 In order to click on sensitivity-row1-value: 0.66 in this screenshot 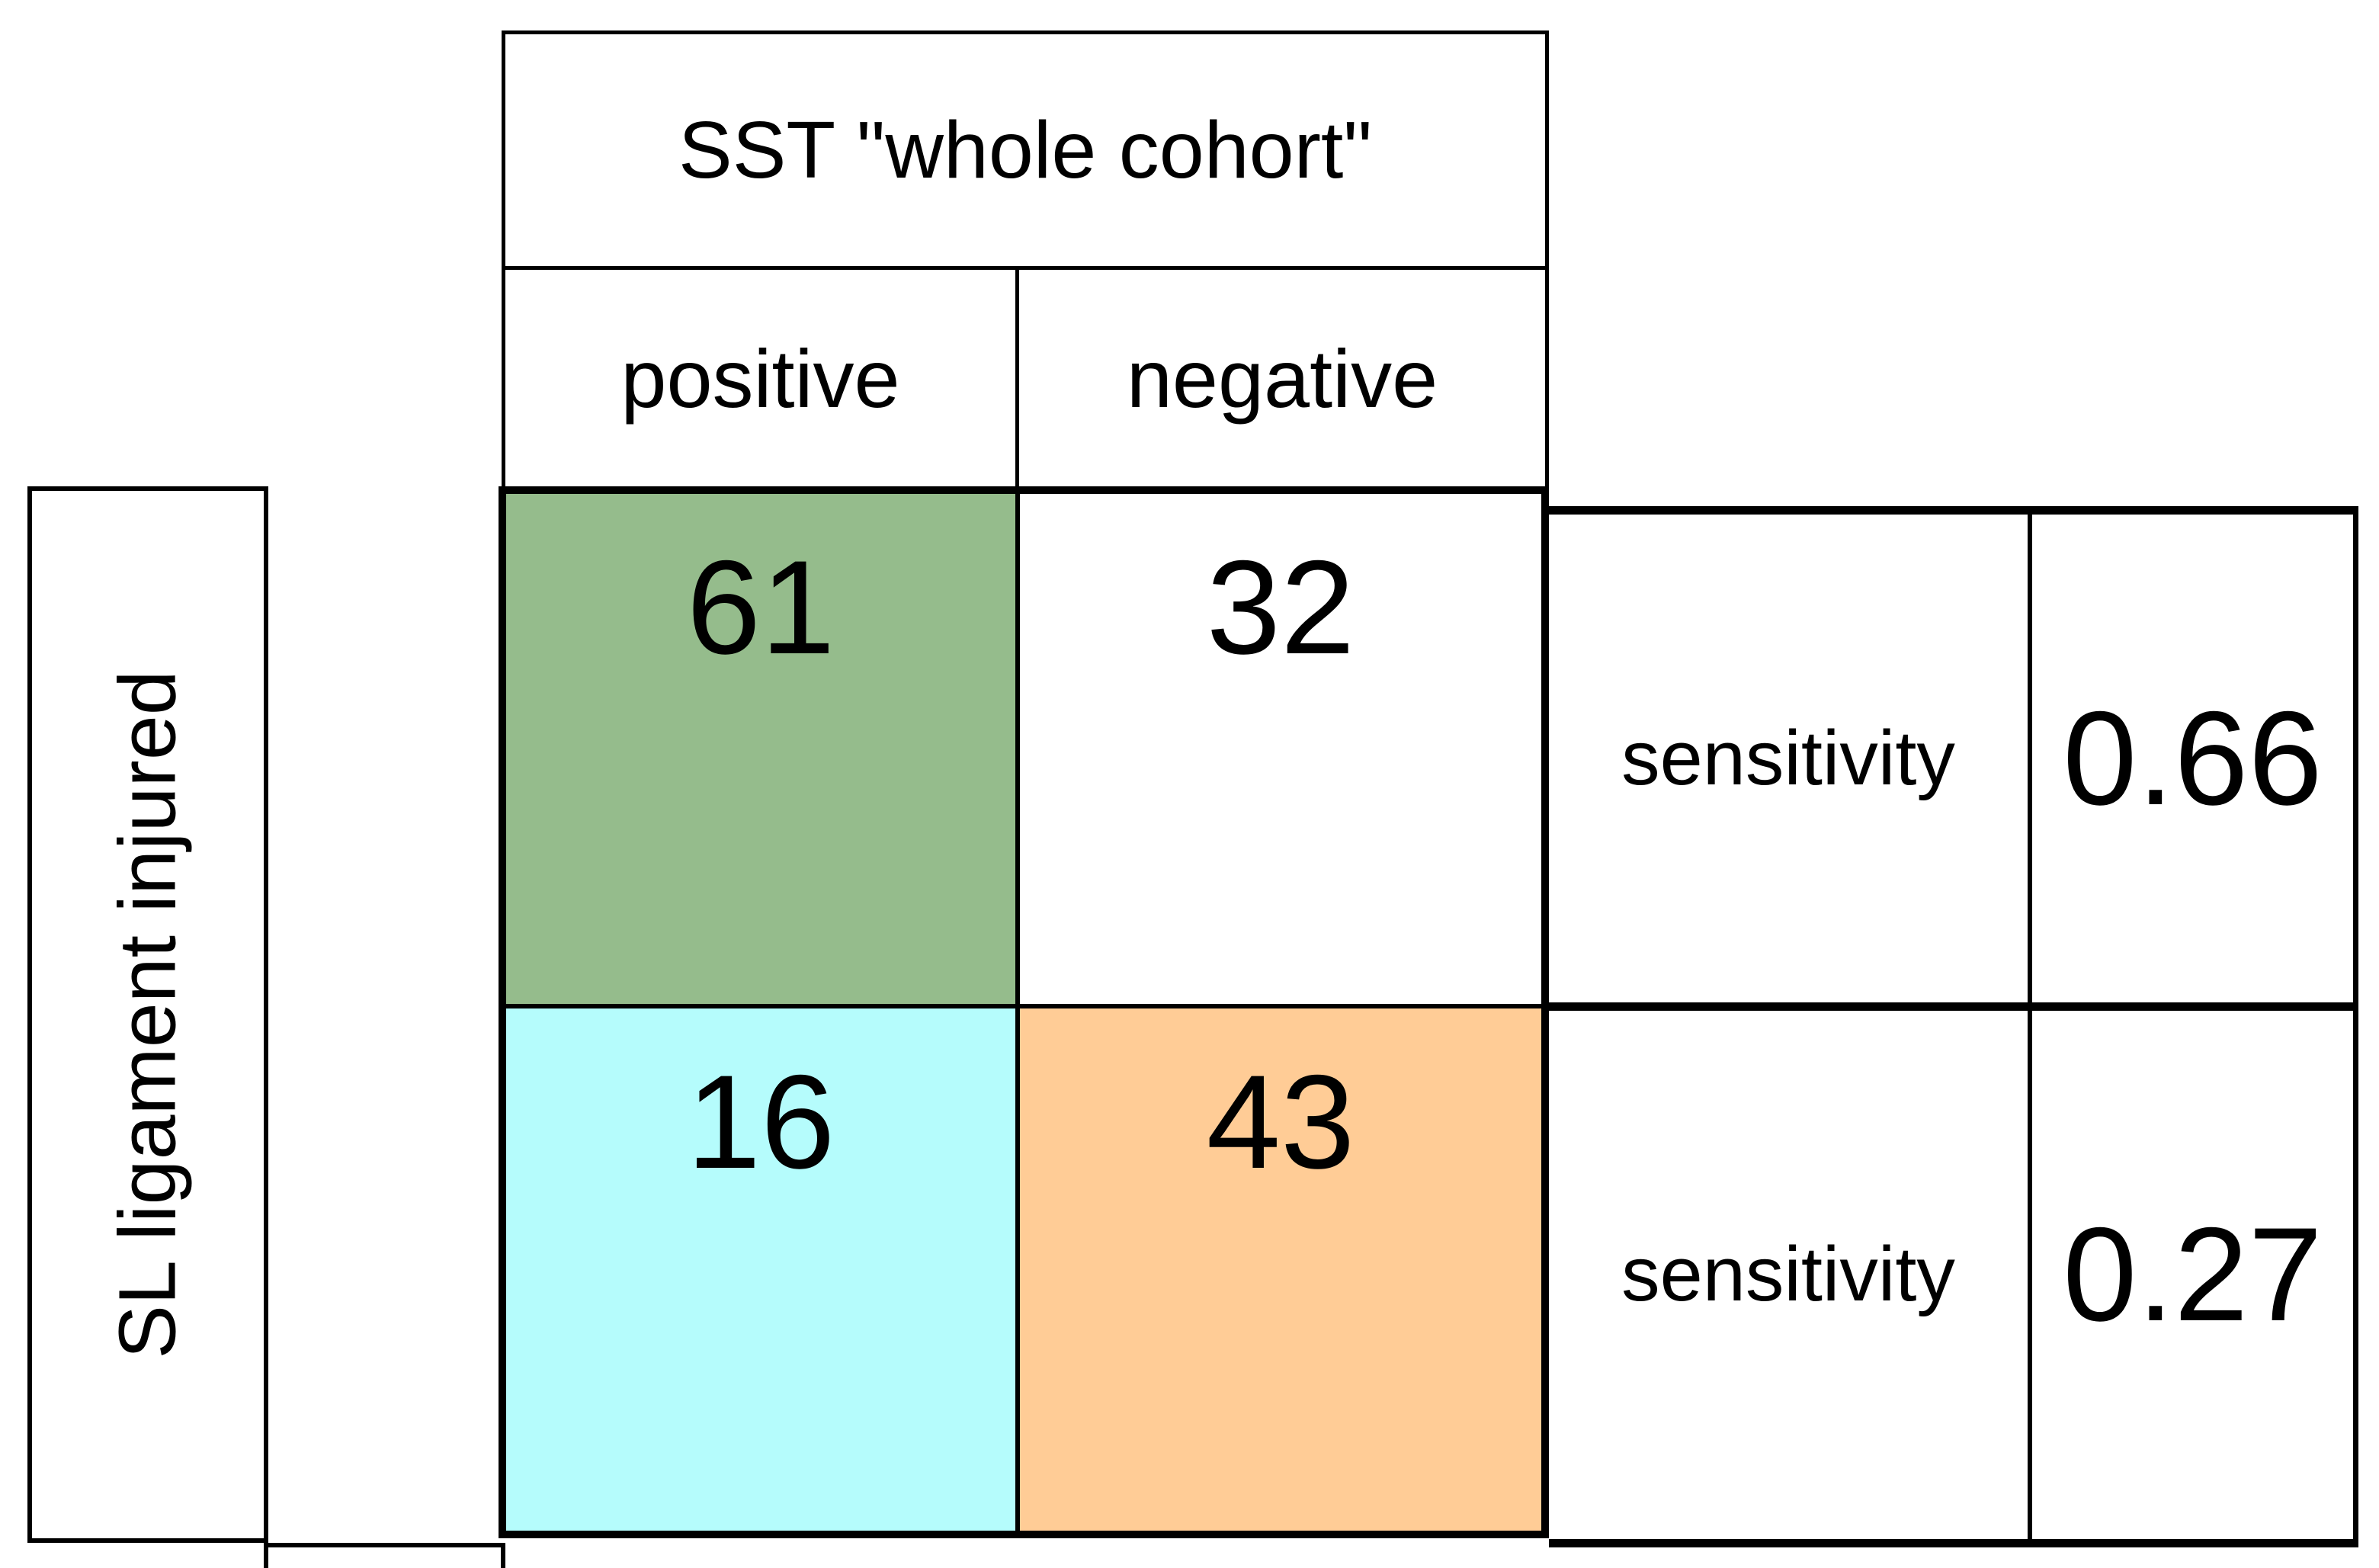, I will do `click(2193, 758)`.